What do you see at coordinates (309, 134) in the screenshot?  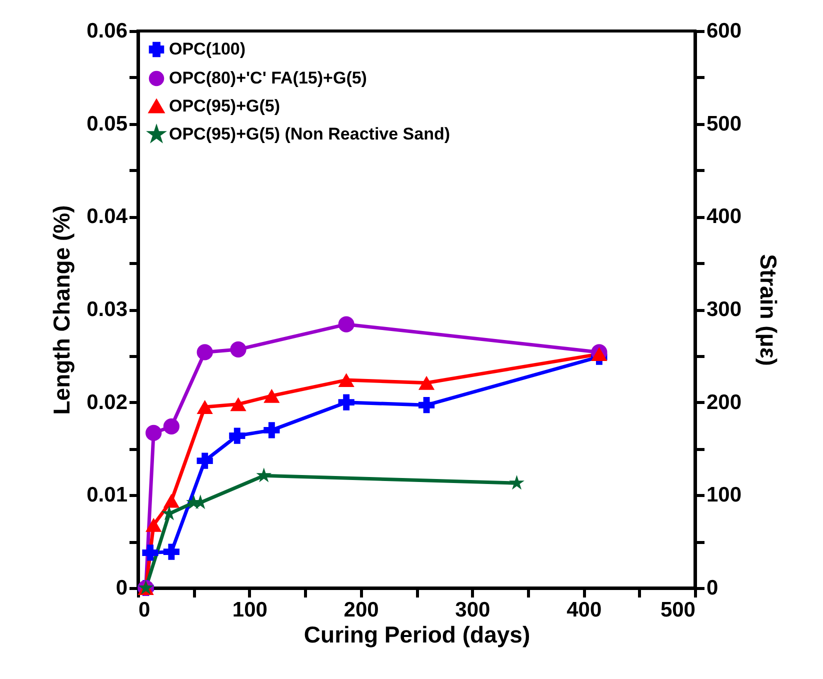 I see `legend-label: OPC(95)+G(5) (Non Reactive Sand)` at bounding box center [309, 134].